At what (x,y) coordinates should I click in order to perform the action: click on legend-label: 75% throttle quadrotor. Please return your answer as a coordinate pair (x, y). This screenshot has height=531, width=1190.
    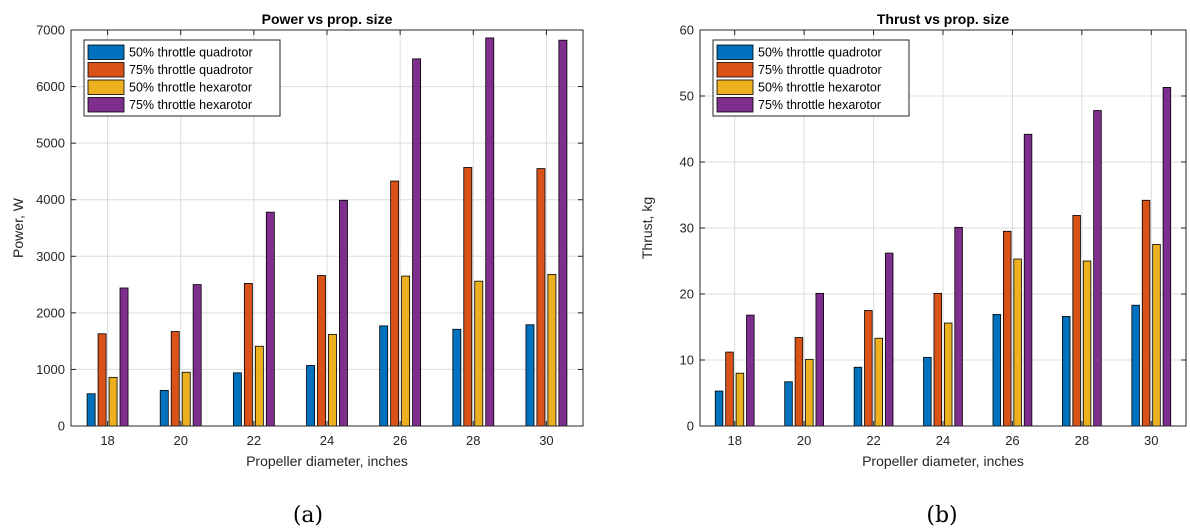
    Looking at the image, I should click on (191, 70).